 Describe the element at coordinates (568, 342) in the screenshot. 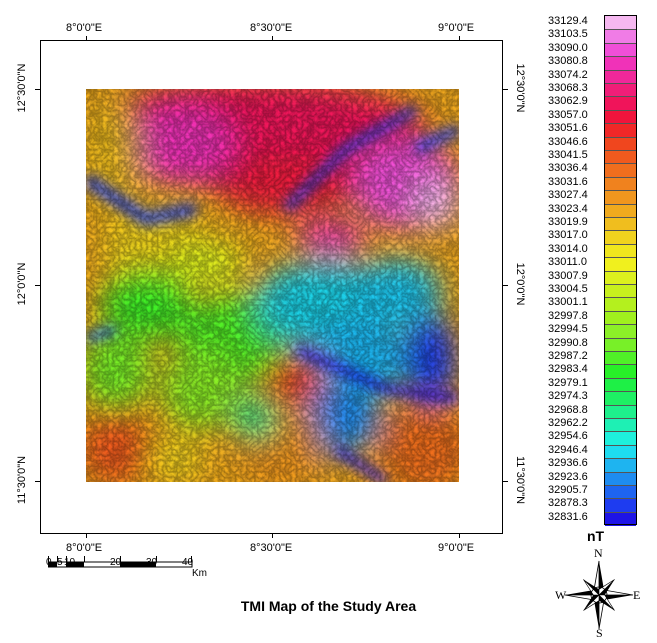

I see `legend-value-label: 32990.8` at that location.